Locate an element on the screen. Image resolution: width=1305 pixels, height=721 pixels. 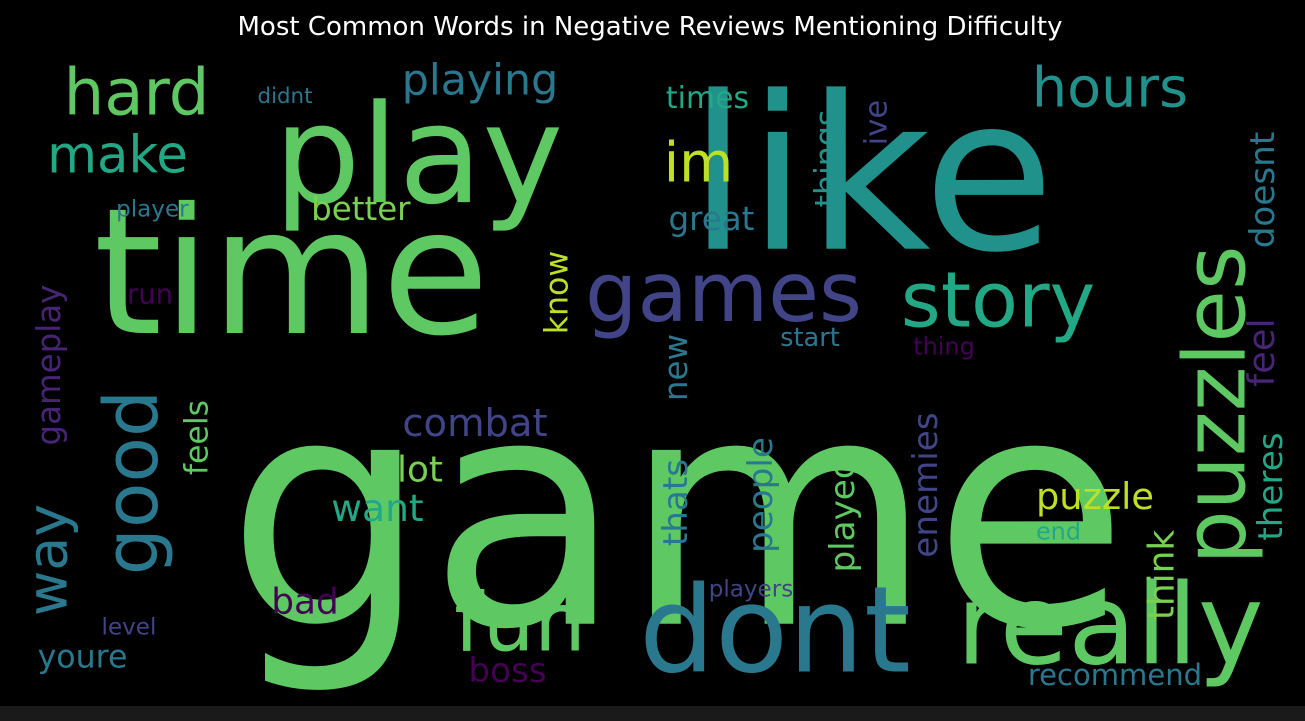
word-like: like is located at coordinates (871, 176).